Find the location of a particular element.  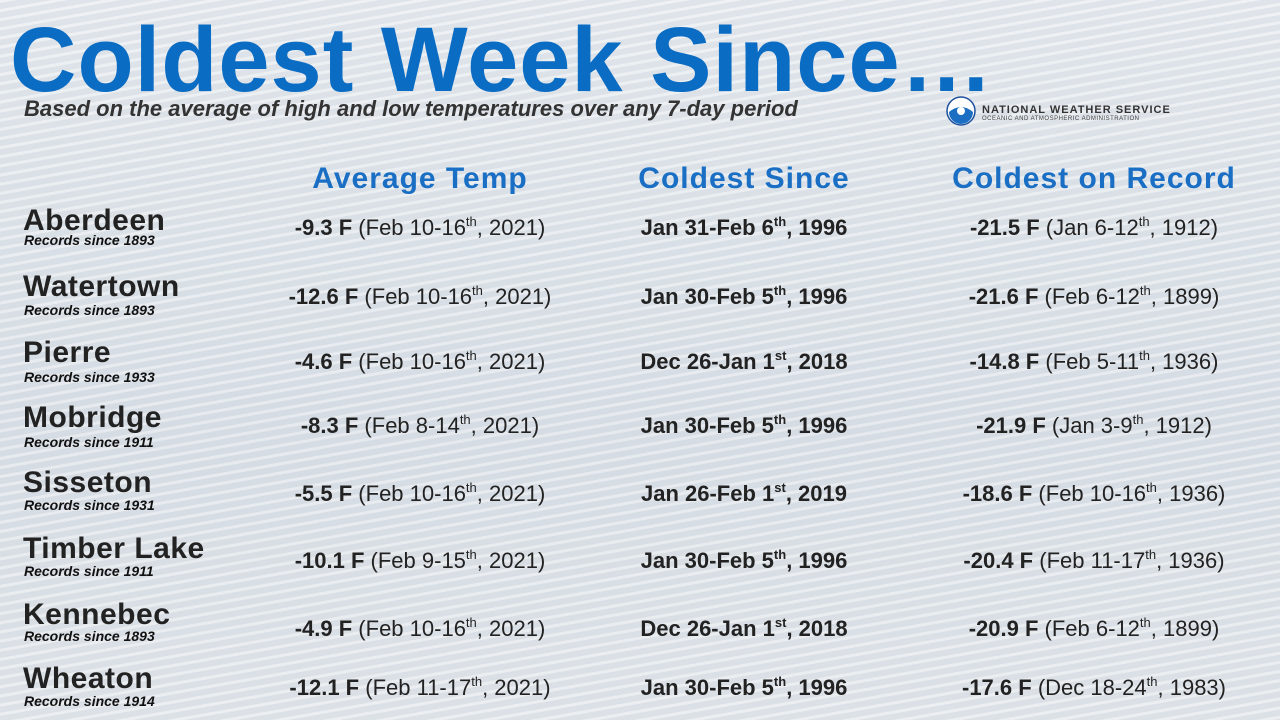

temperature: -14.8 F is located at coordinates (1004, 361).